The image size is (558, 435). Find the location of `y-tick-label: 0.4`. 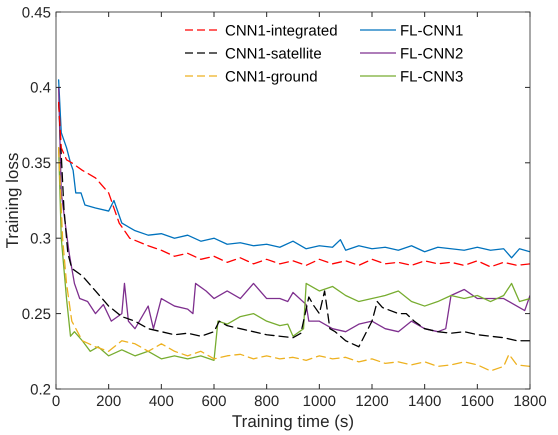

y-tick-label: 0.4 is located at coordinates (40, 88).